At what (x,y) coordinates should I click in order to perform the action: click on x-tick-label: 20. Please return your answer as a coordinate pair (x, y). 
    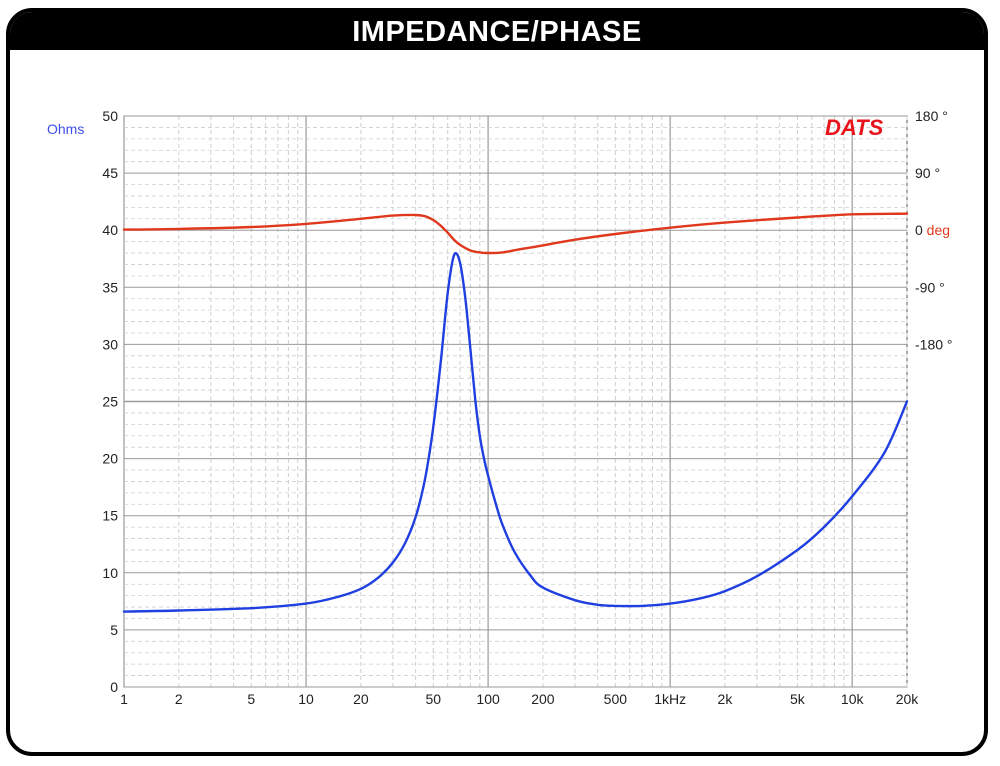
    Looking at the image, I should click on (361, 699).